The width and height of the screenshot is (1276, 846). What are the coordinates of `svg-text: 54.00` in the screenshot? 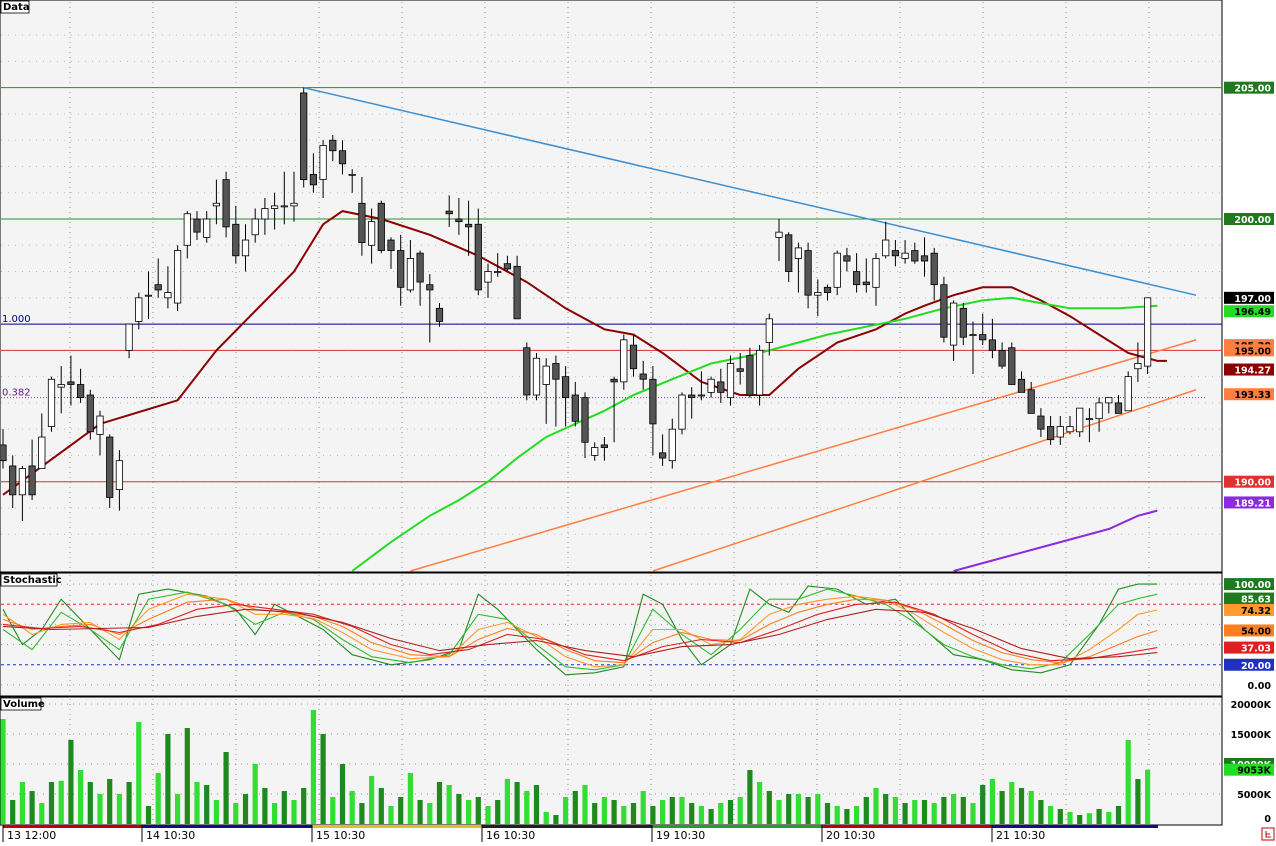 It's located at (1256, 631).